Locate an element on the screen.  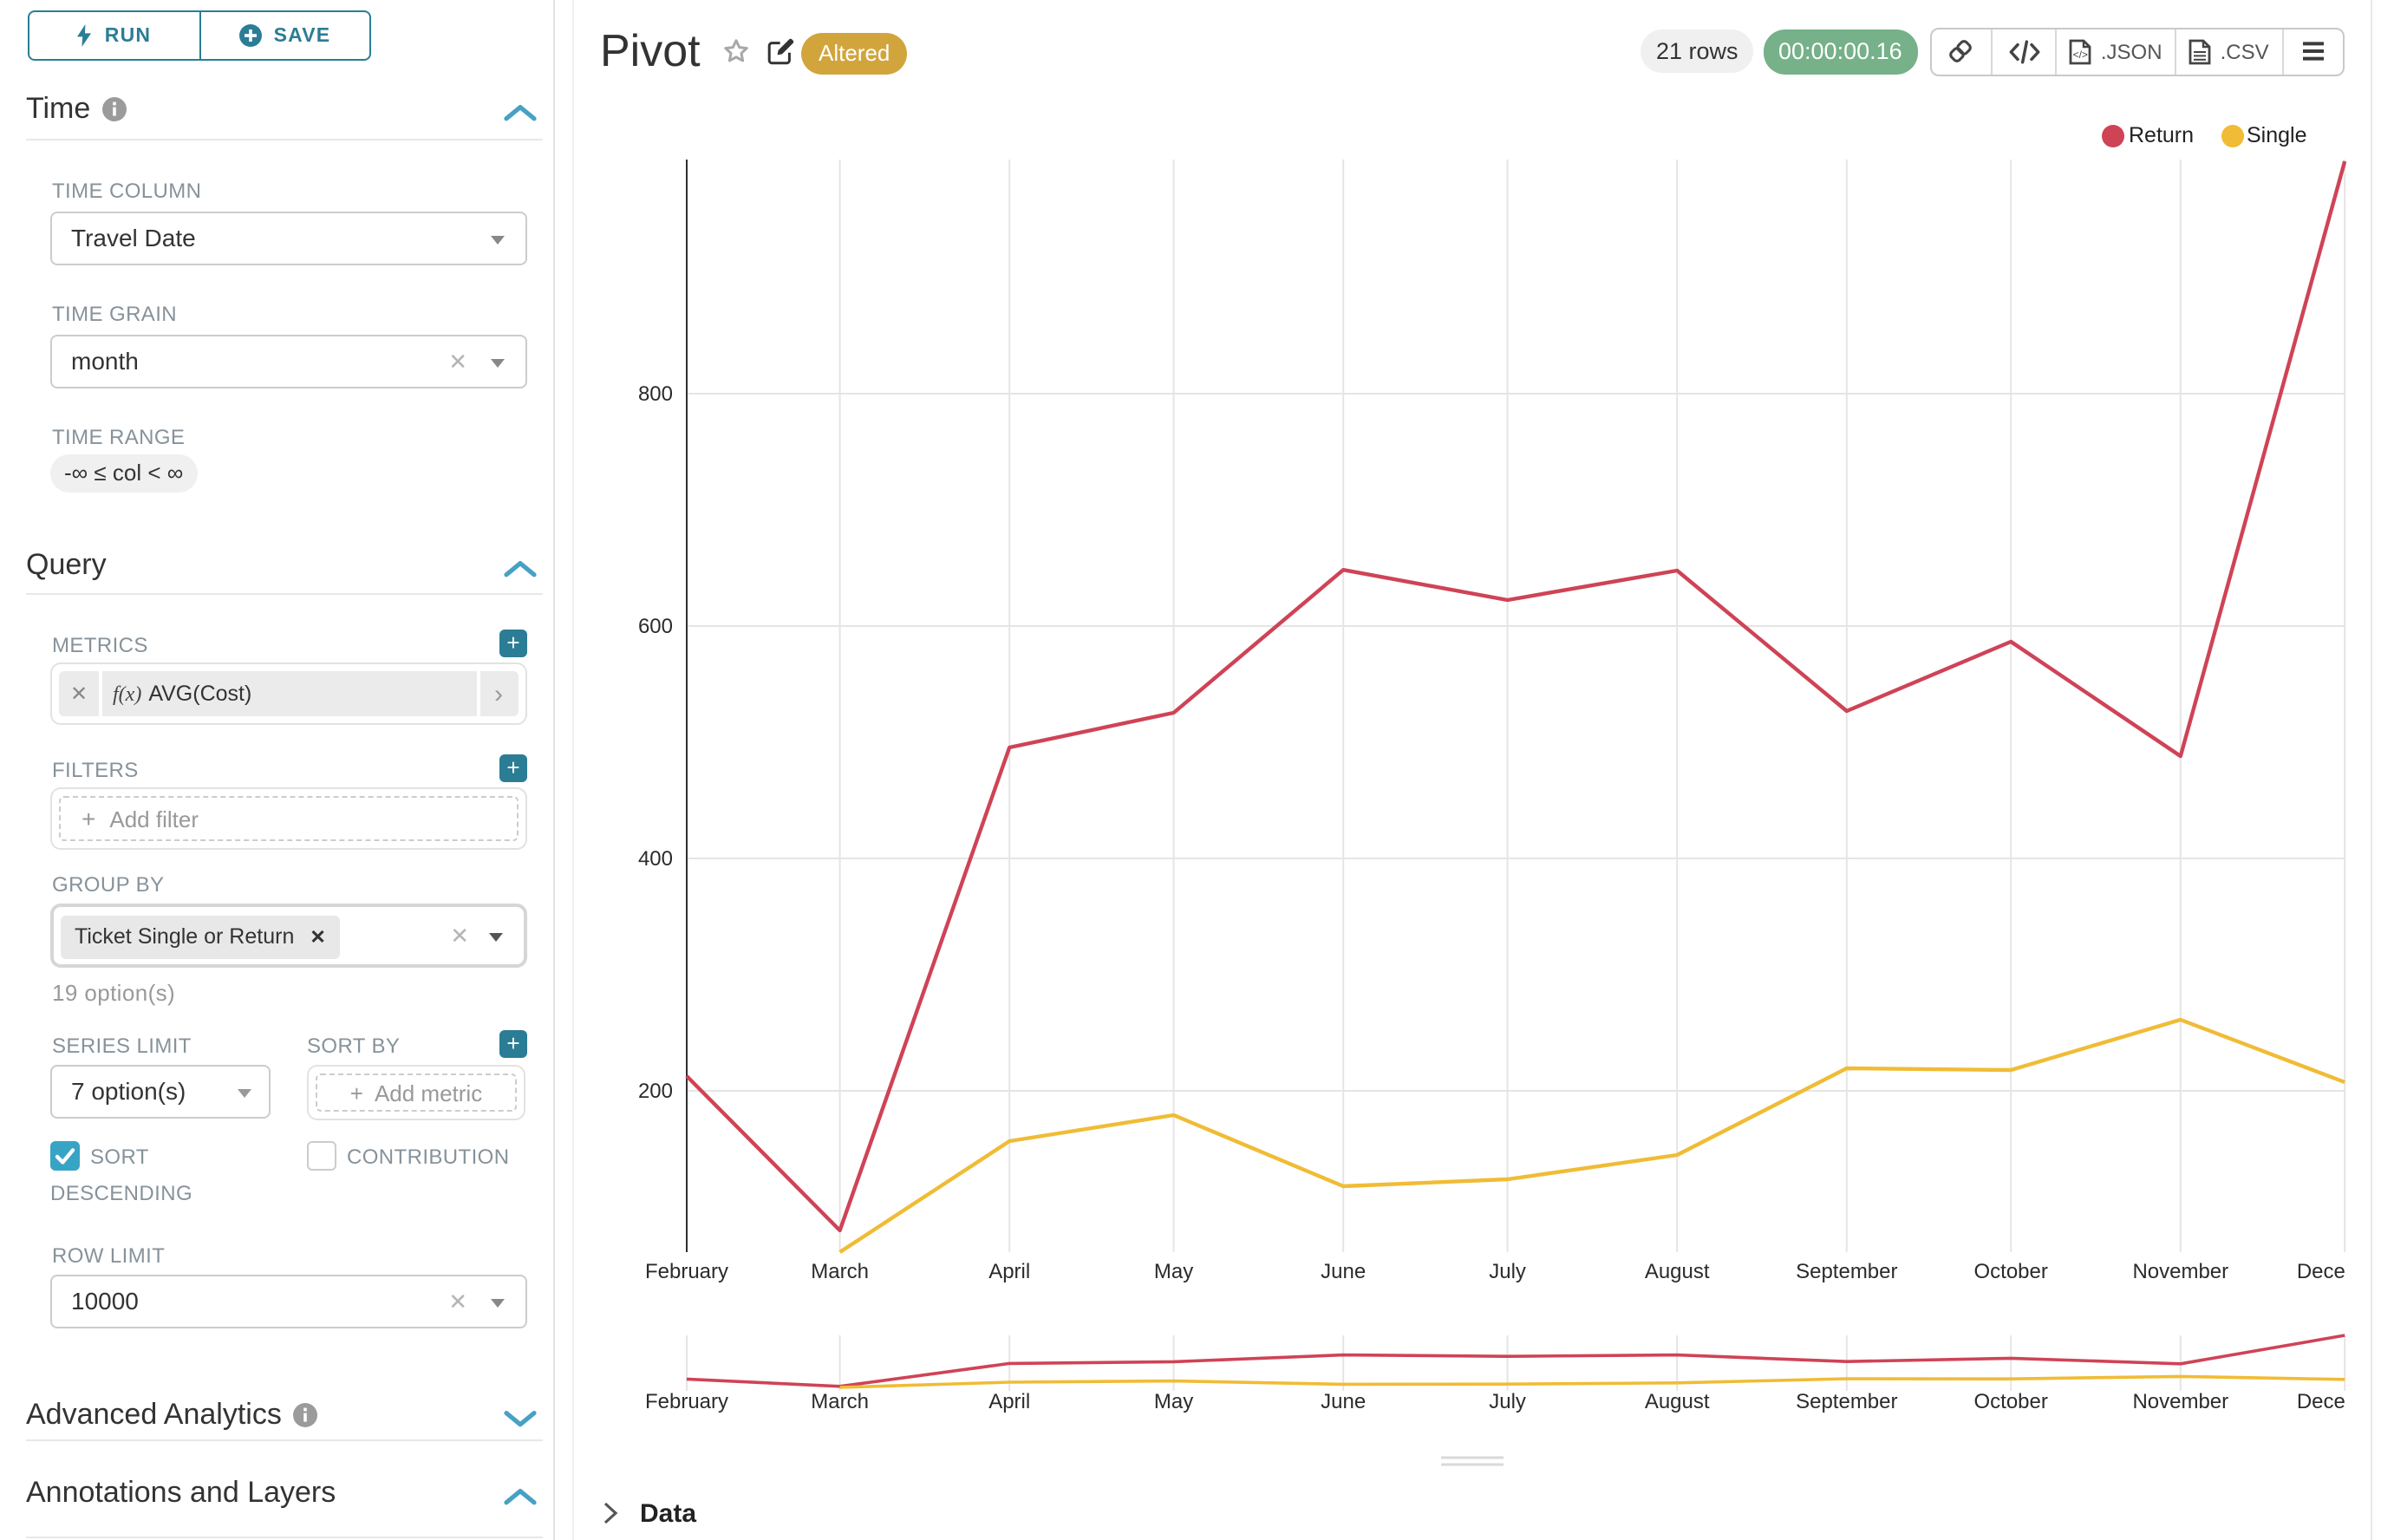
svg-text: 400 is located at coordinates (656, 859).